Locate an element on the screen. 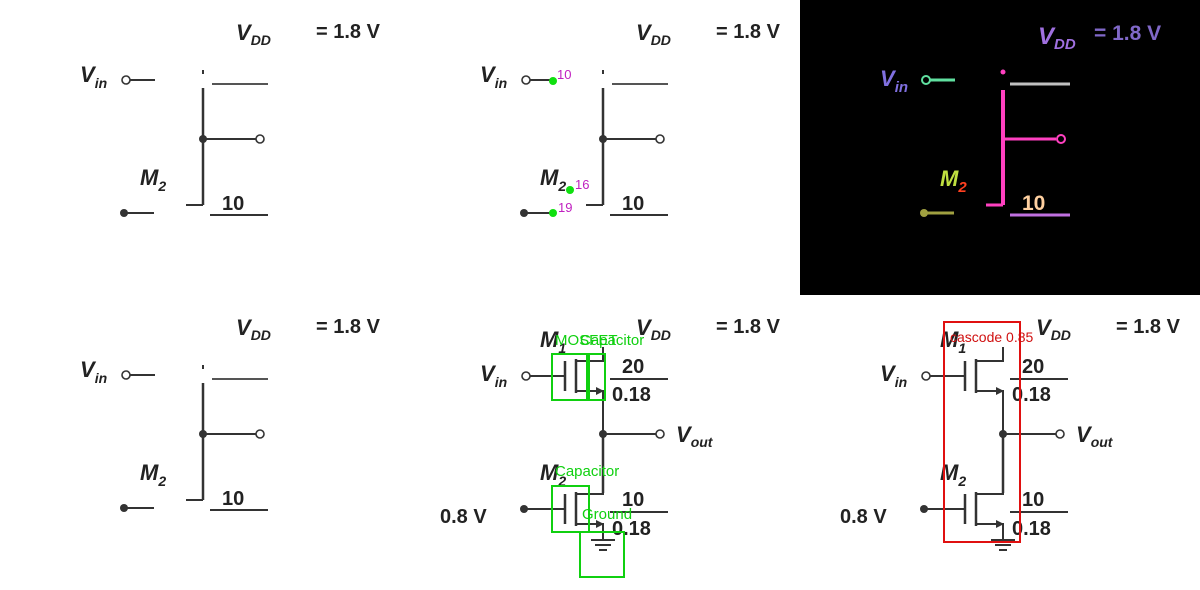 The height and width of the screenshot is (590, 1200). seg-vdd-label: VDD is located at coordinates (1057, 38).